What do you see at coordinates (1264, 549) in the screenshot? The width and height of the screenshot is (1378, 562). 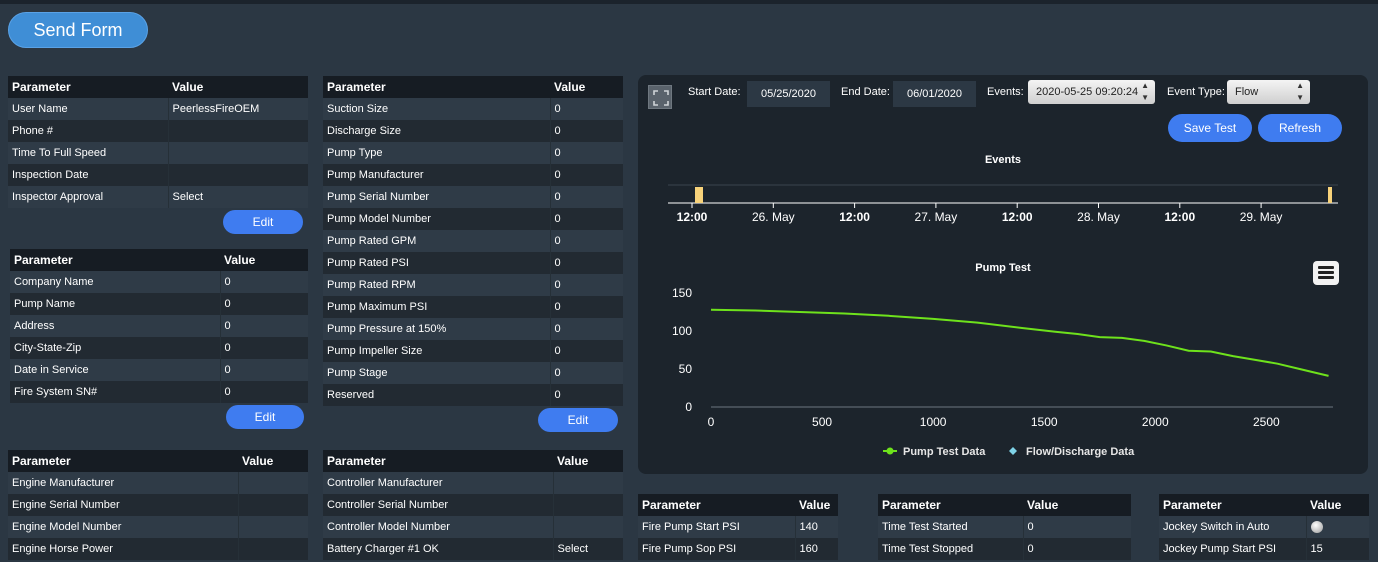 I see `table-row: Jockey Pump Start PSI 15` at bounding box center [1264, 549].